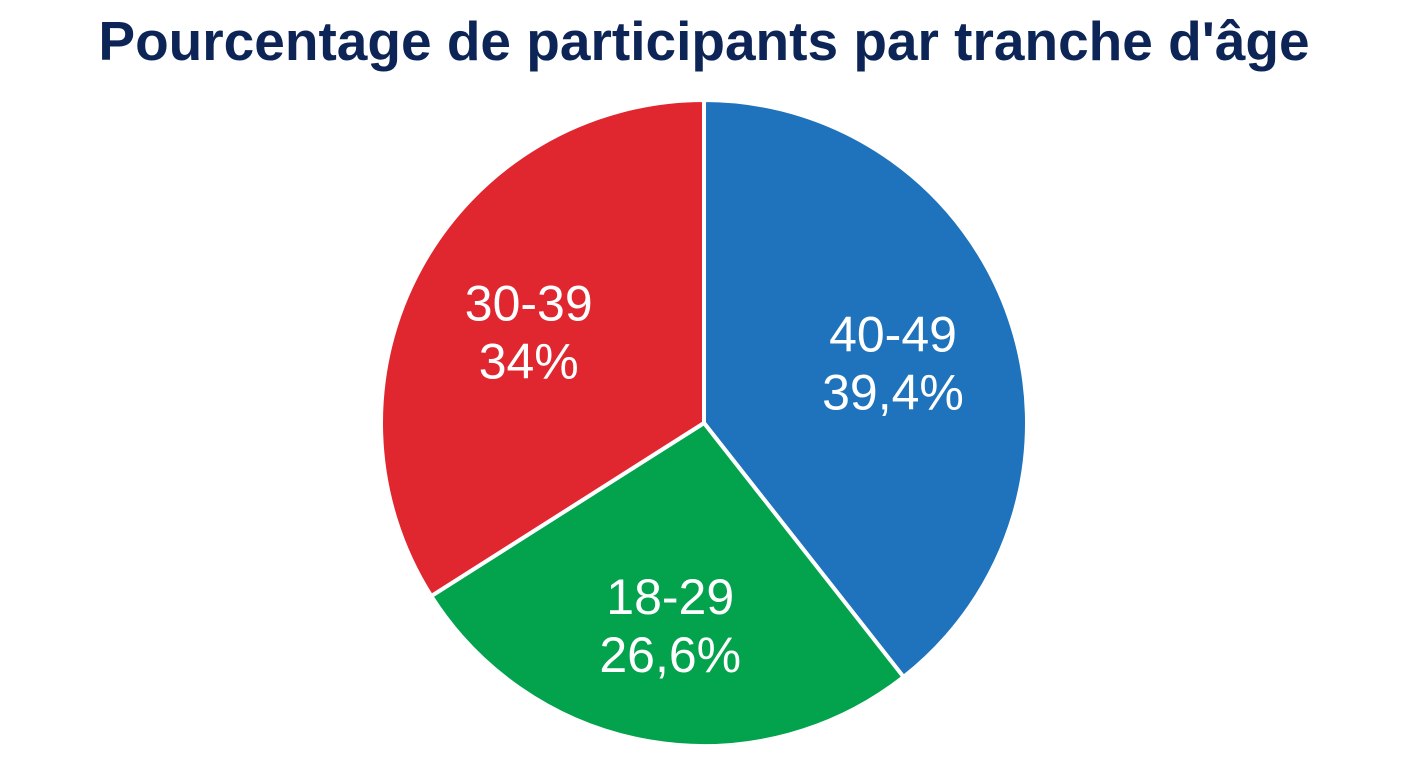  Describe the element at coordinates (529, 362) in the screenshot. I see `slice-value-label: 34%` at that location.